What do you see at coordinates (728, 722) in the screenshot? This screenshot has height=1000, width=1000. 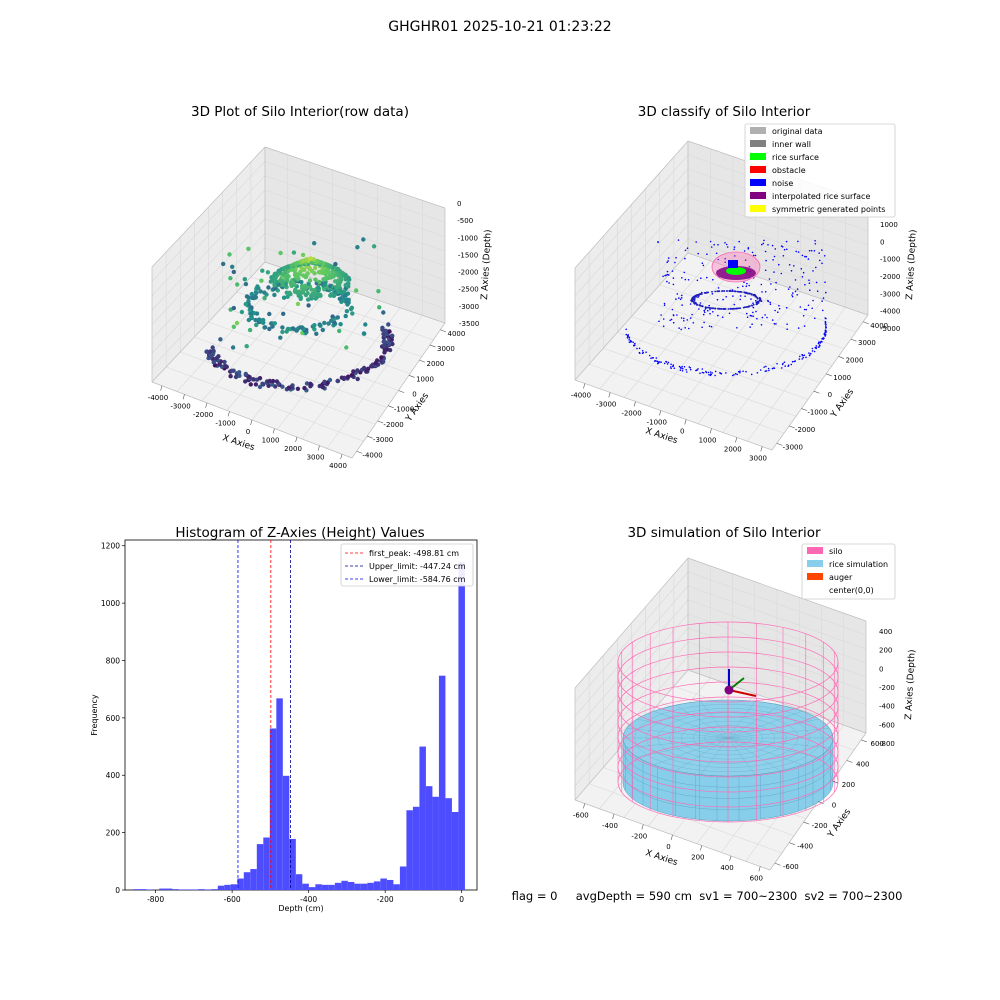 I see `silo-wireframe` at bounding box center [728, 722].